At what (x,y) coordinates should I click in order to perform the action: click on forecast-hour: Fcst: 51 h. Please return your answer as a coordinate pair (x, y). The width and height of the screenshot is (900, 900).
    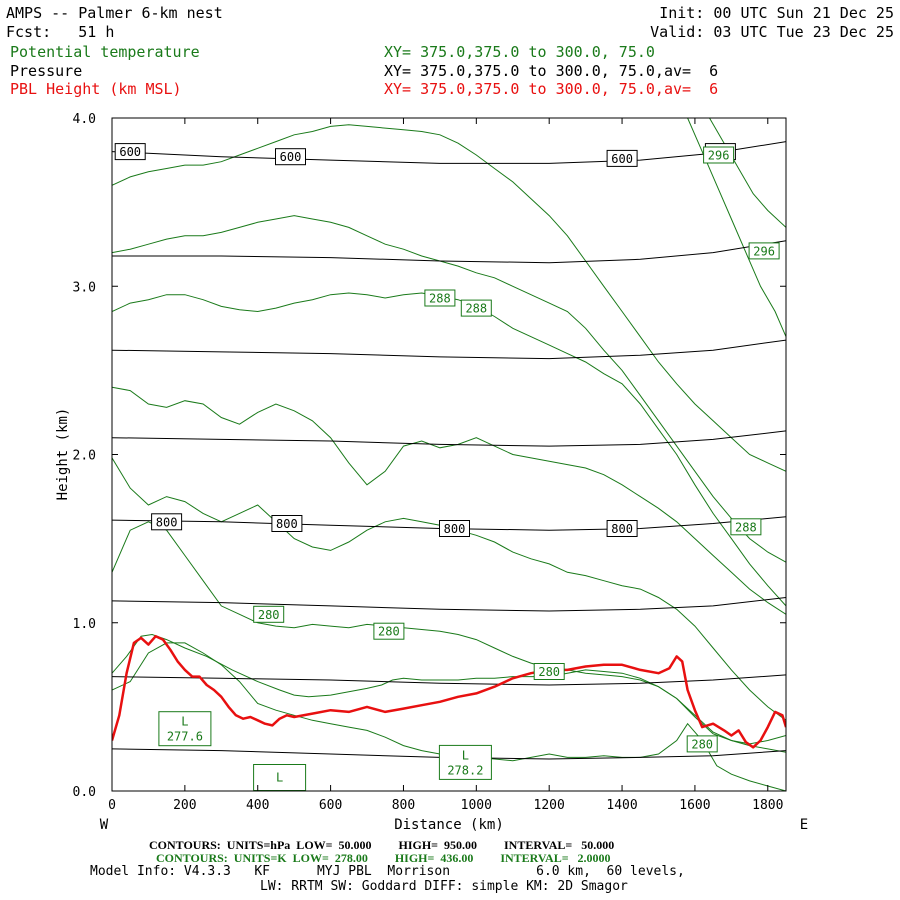
    Looking at the image, I should click on (60, 32).